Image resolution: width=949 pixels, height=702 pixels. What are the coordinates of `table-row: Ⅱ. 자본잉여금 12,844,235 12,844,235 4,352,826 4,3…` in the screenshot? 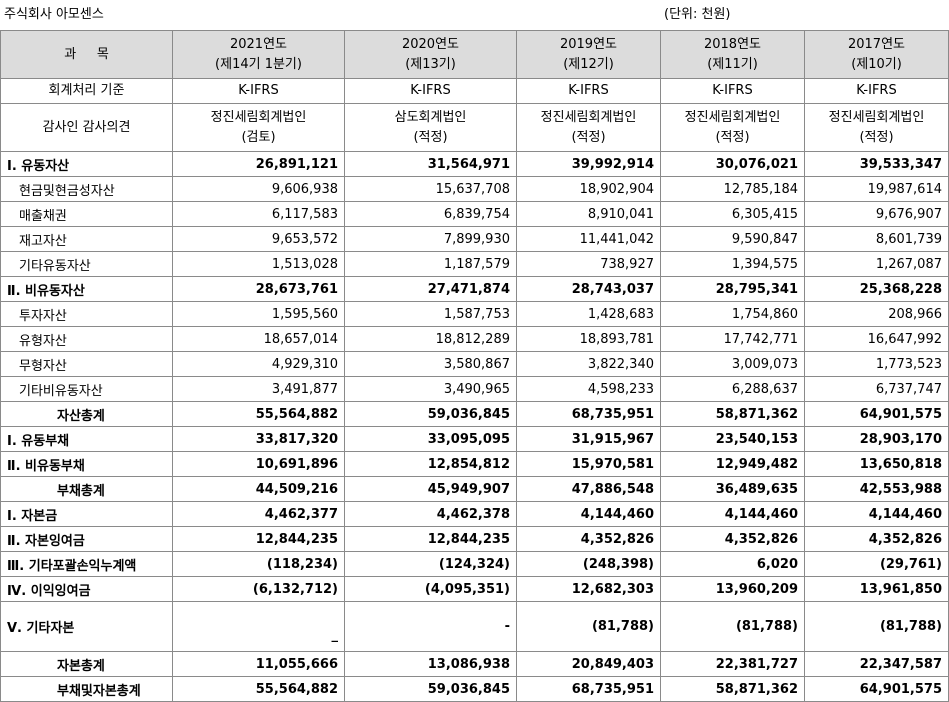 It's located at (474, 539).